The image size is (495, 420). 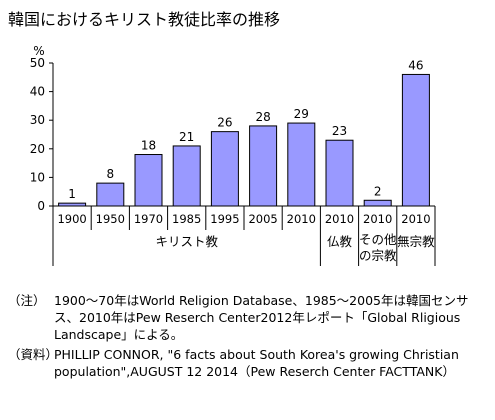 I want to click on data-label: 21, so click(x=186, y=137).